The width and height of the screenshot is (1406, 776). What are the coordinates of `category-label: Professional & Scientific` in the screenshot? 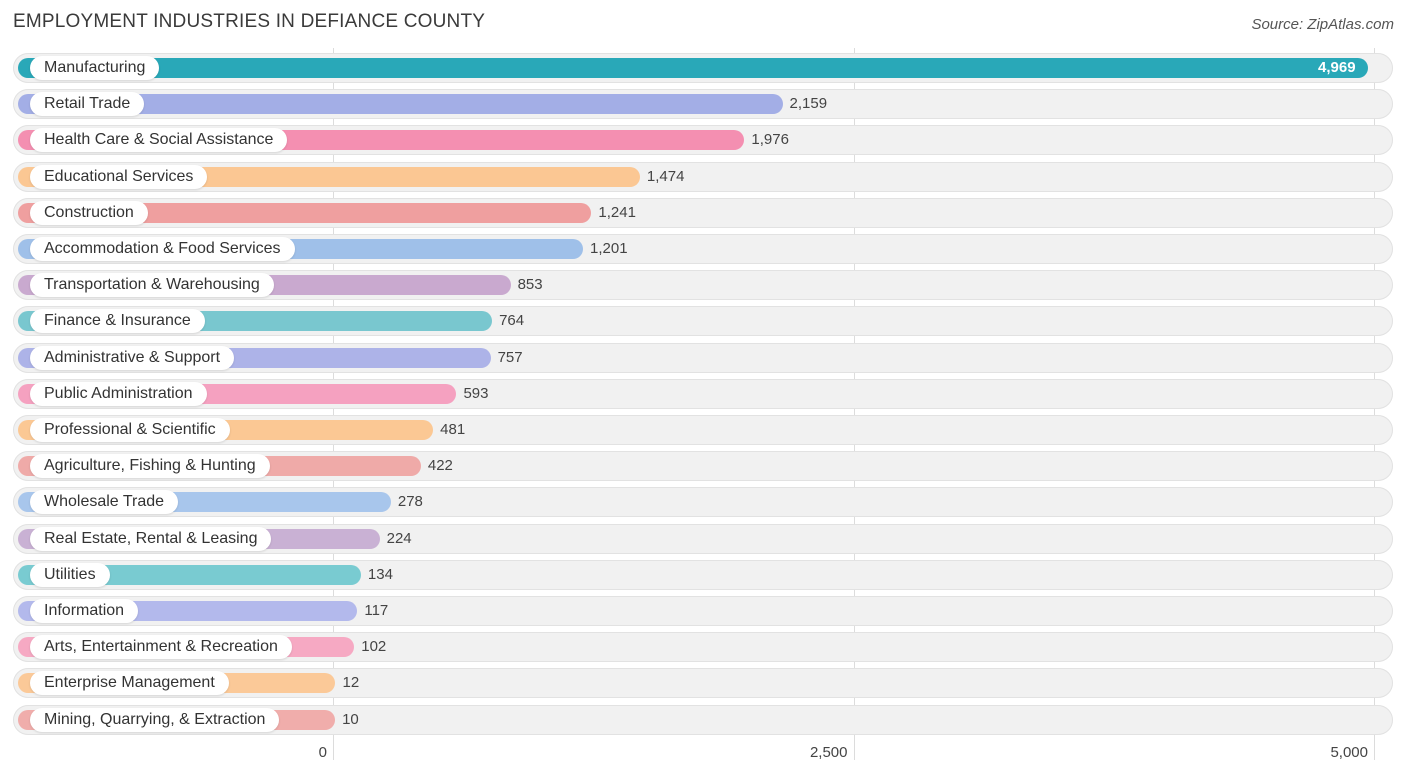 It's located at (130, 430).